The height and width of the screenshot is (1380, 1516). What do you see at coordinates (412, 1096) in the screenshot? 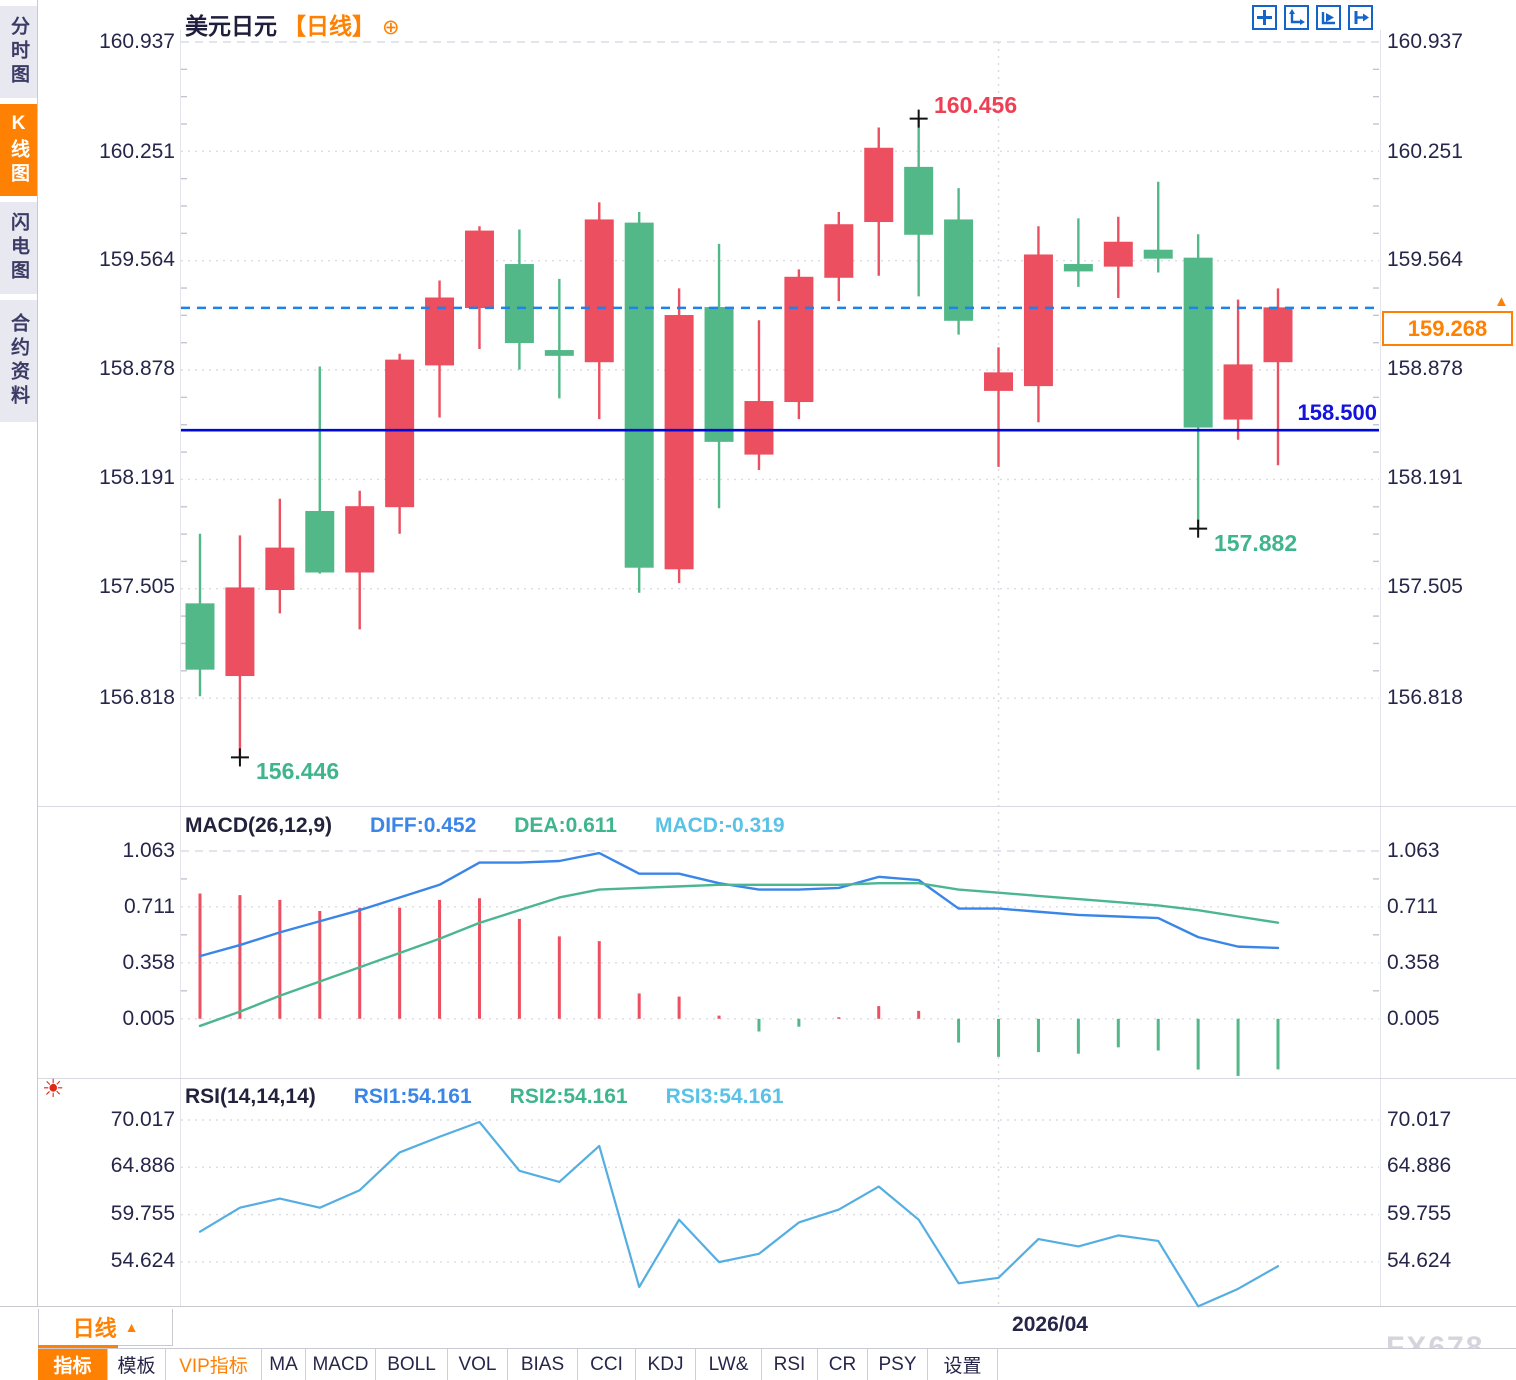
I see `rsi1-label: RSI1:54.161` at bounding box center [412, 1096].